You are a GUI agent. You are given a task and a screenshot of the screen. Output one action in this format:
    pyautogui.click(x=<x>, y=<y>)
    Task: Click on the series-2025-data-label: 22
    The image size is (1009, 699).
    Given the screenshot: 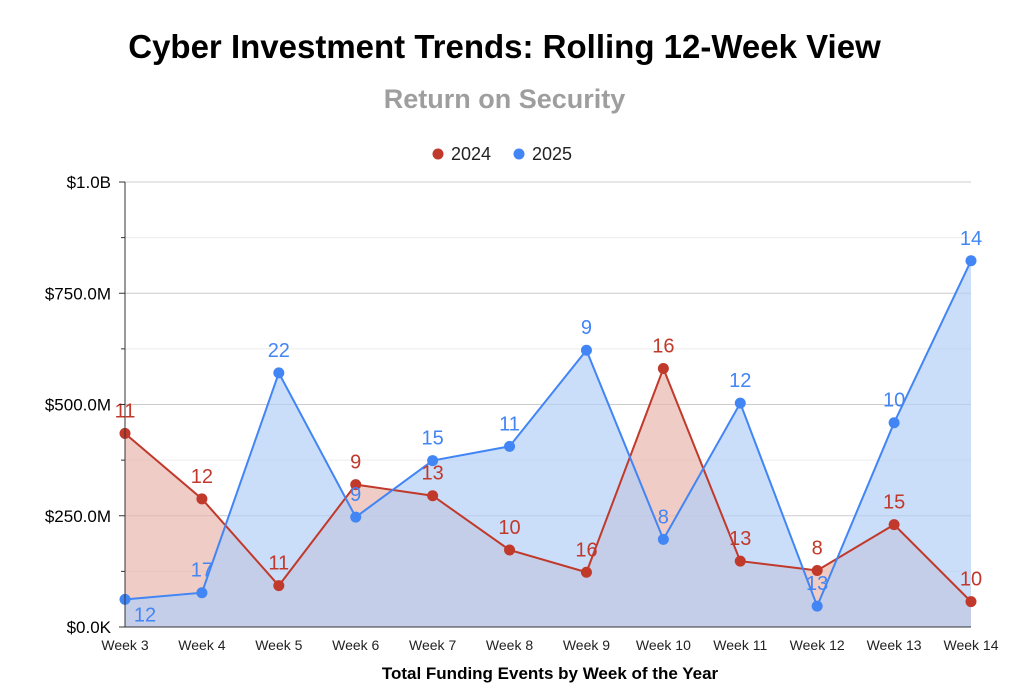 What is the action you would take?
    pyautogui.click(x=279, y=351)
    